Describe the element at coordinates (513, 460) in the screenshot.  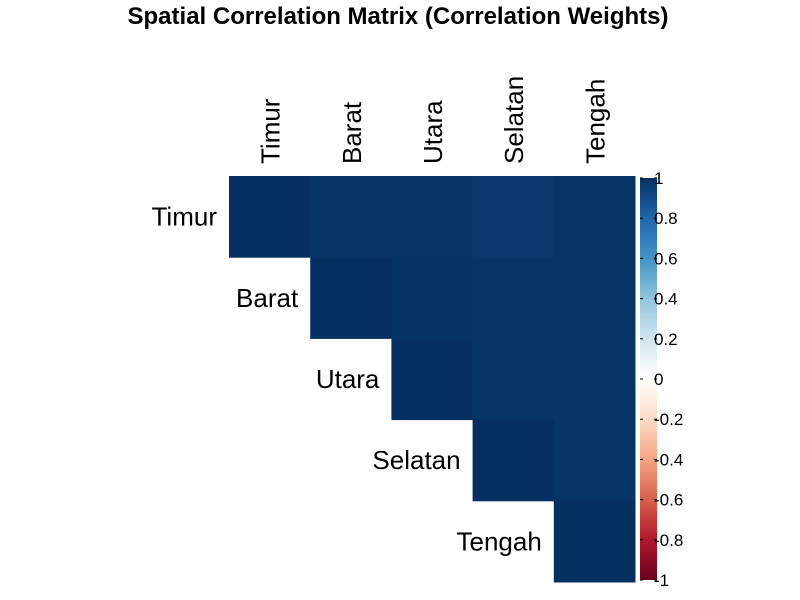
I see `heatmap-cell-selatan-selatan` at that location.